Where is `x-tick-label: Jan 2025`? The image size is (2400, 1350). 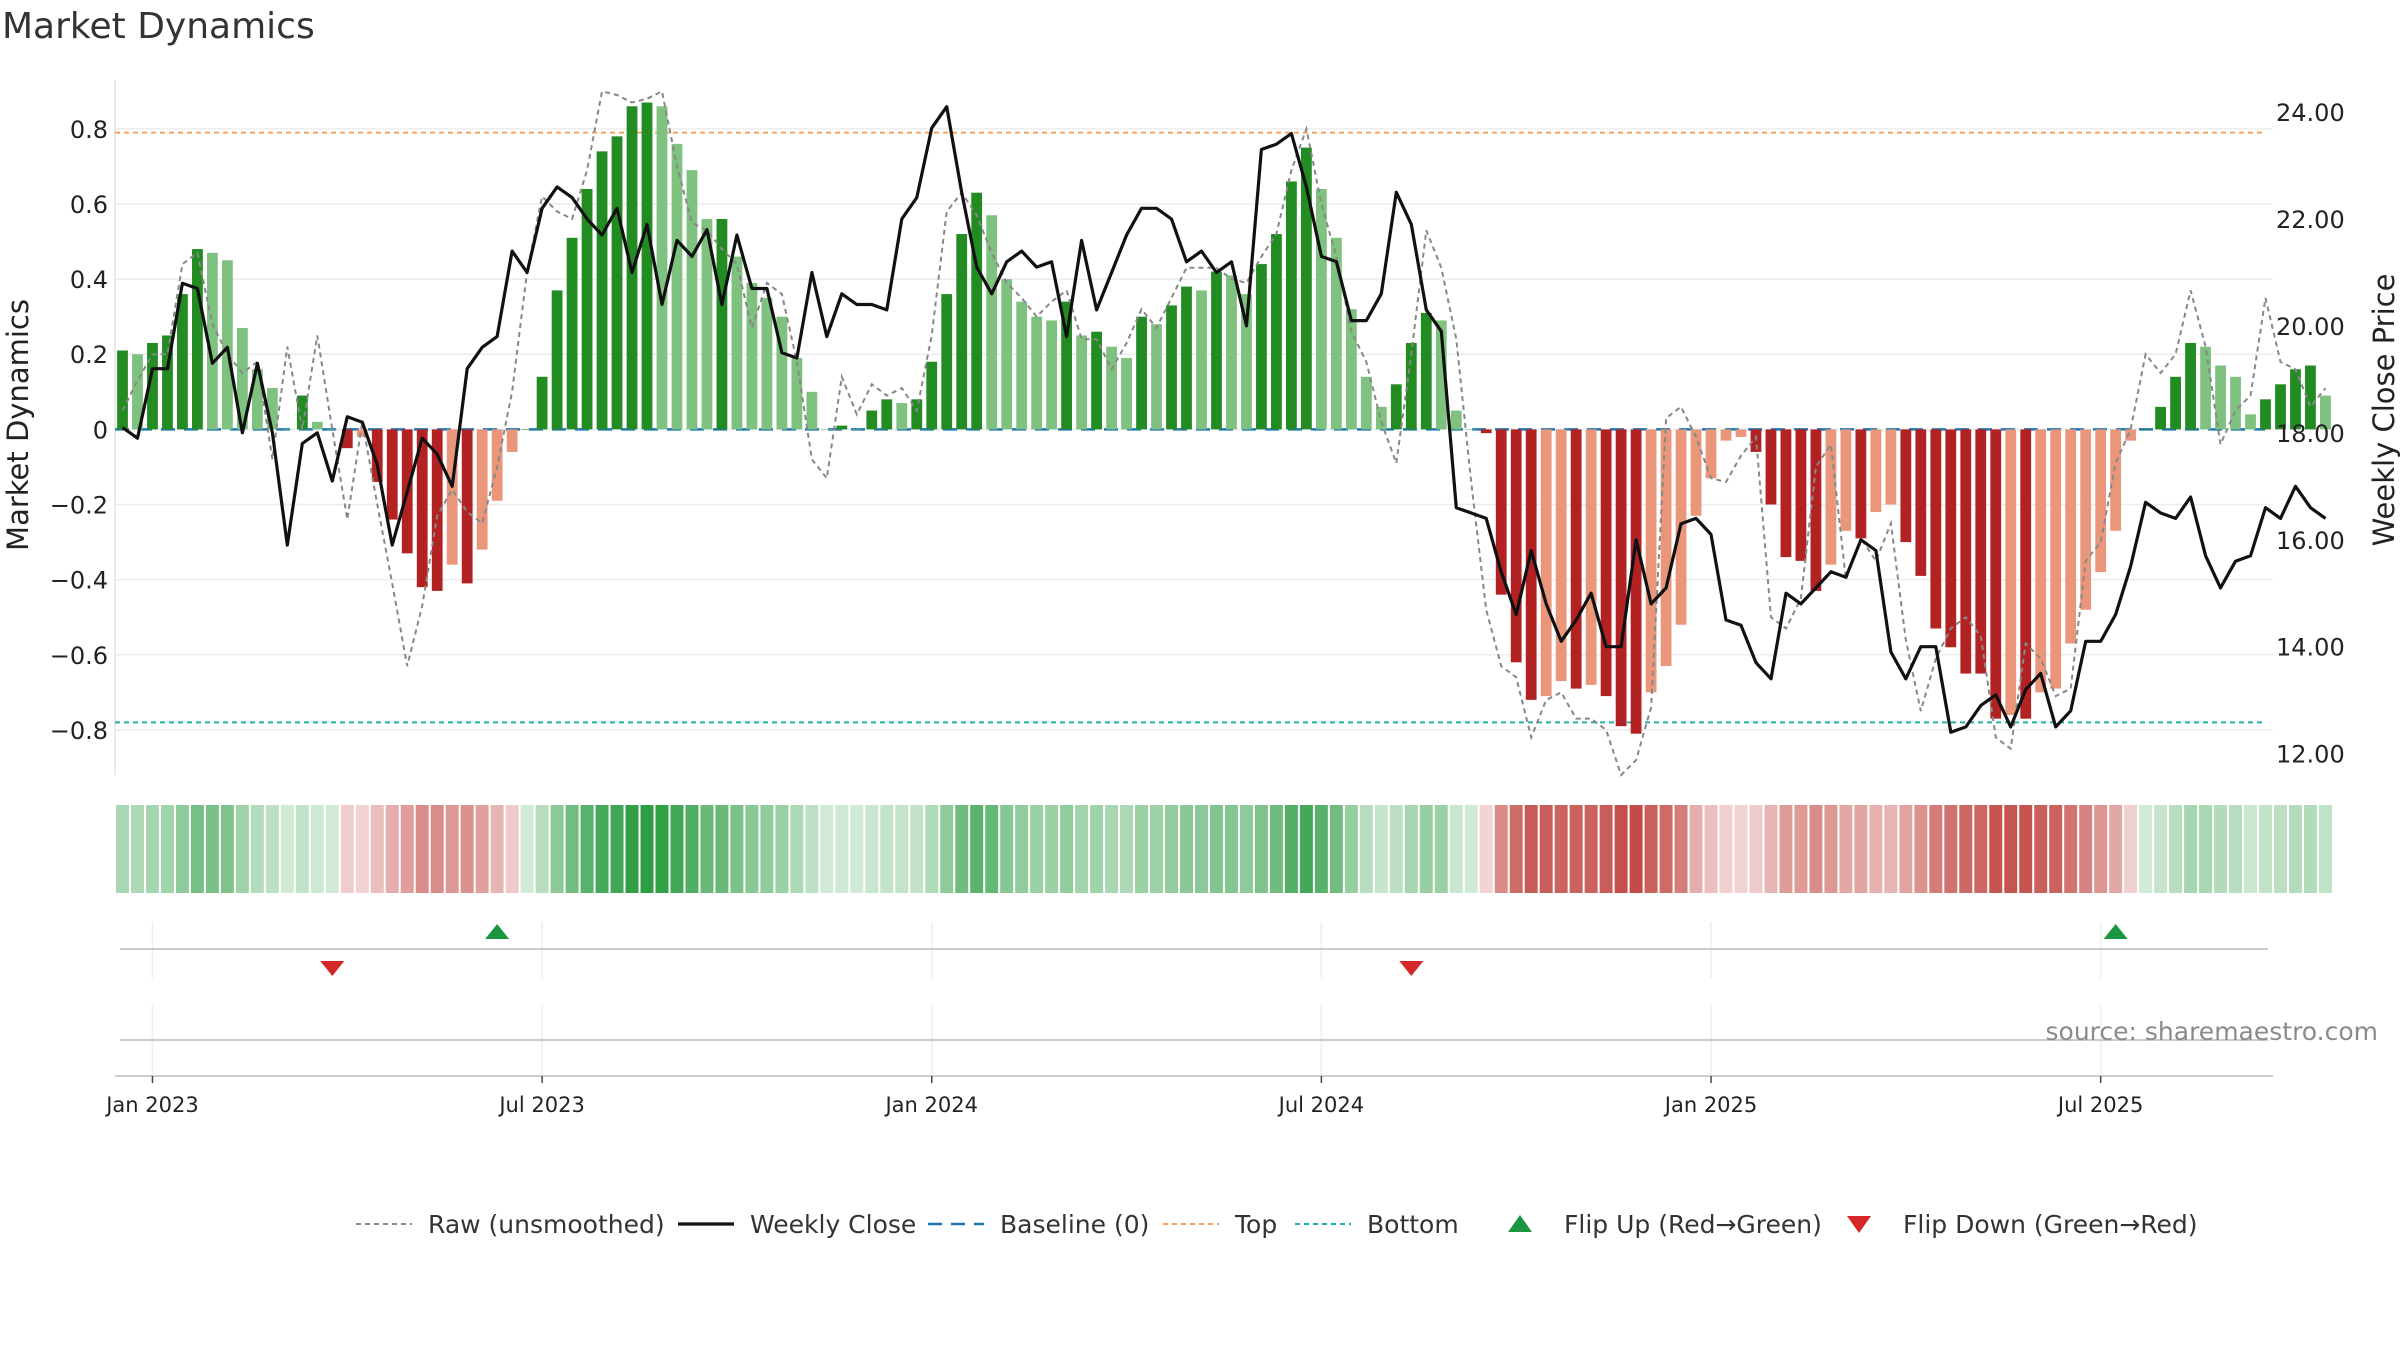
x-tick-label: Jan 2025 is located at coordinates (1710, 1105).